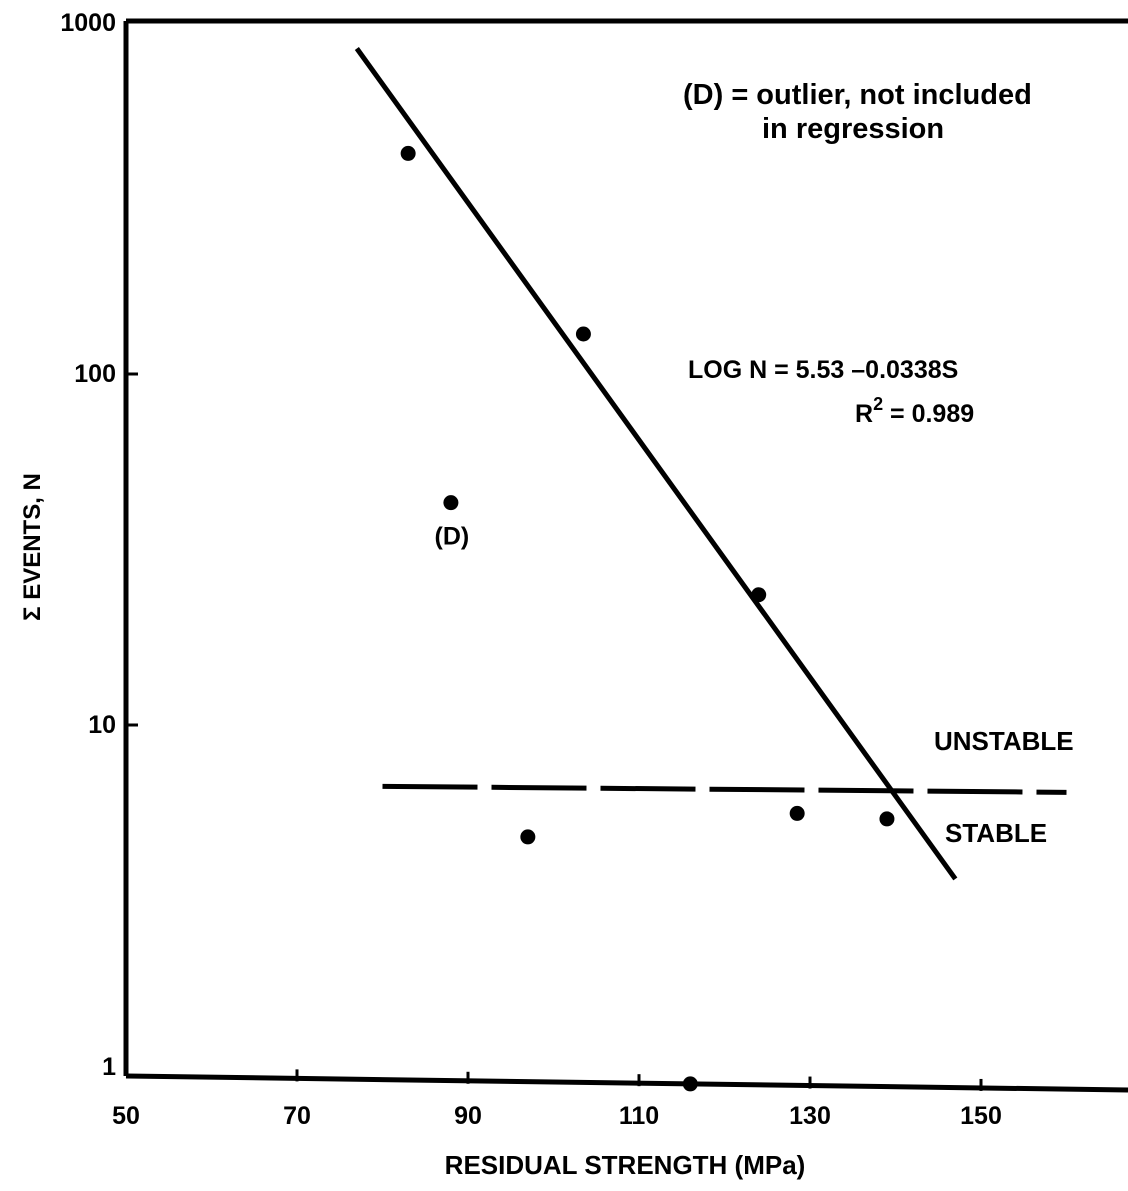 The height and width of the screenshot is (1191, 1128). What do you see at coordinates (468, 1116) in the screenshot?
I see `x-tick-label-90: 90` at bounding box center [468, 1116].